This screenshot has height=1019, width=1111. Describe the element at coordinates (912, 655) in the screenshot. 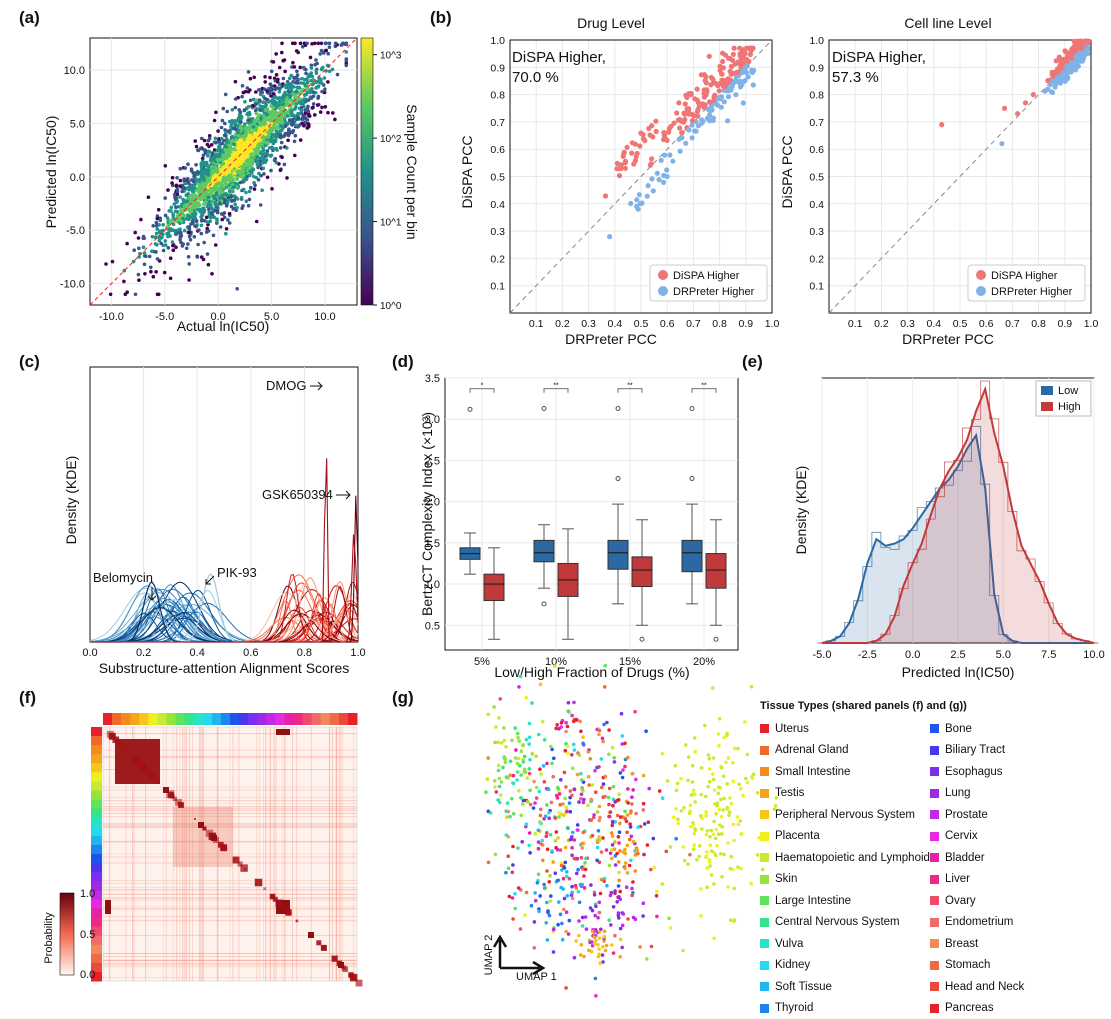

I see `x-tick-label: 0.0` at that location.